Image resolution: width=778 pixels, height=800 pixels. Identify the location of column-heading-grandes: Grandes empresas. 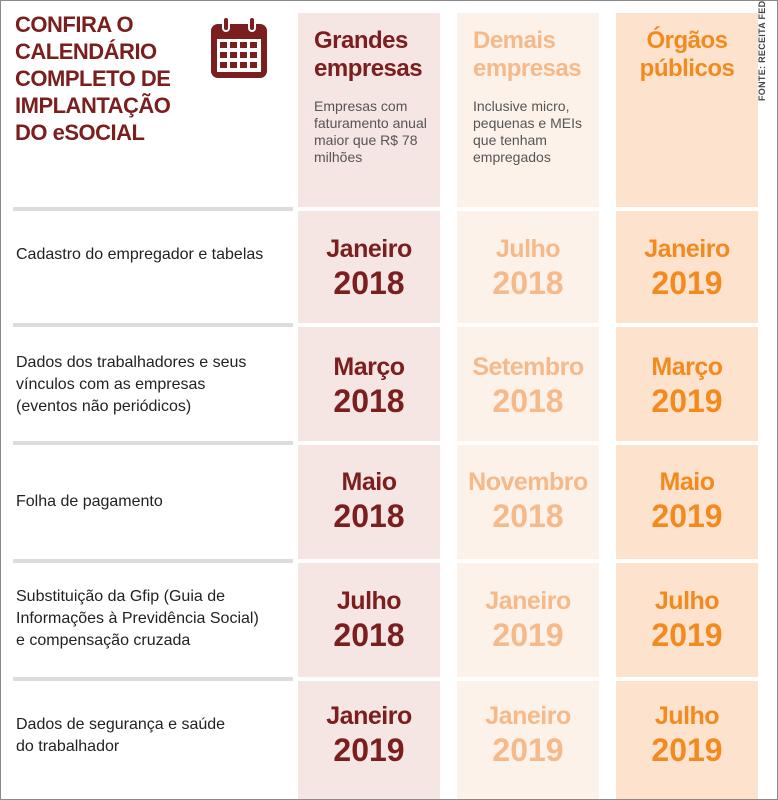
(368, 54).